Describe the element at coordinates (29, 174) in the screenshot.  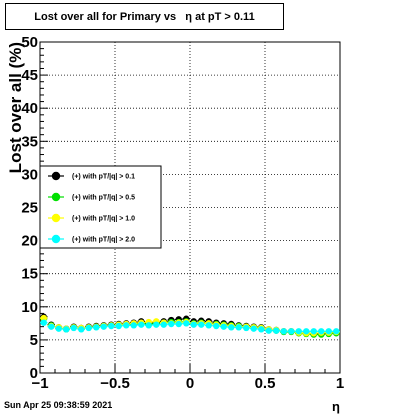
I see `y-tick-label: 30` at that location.